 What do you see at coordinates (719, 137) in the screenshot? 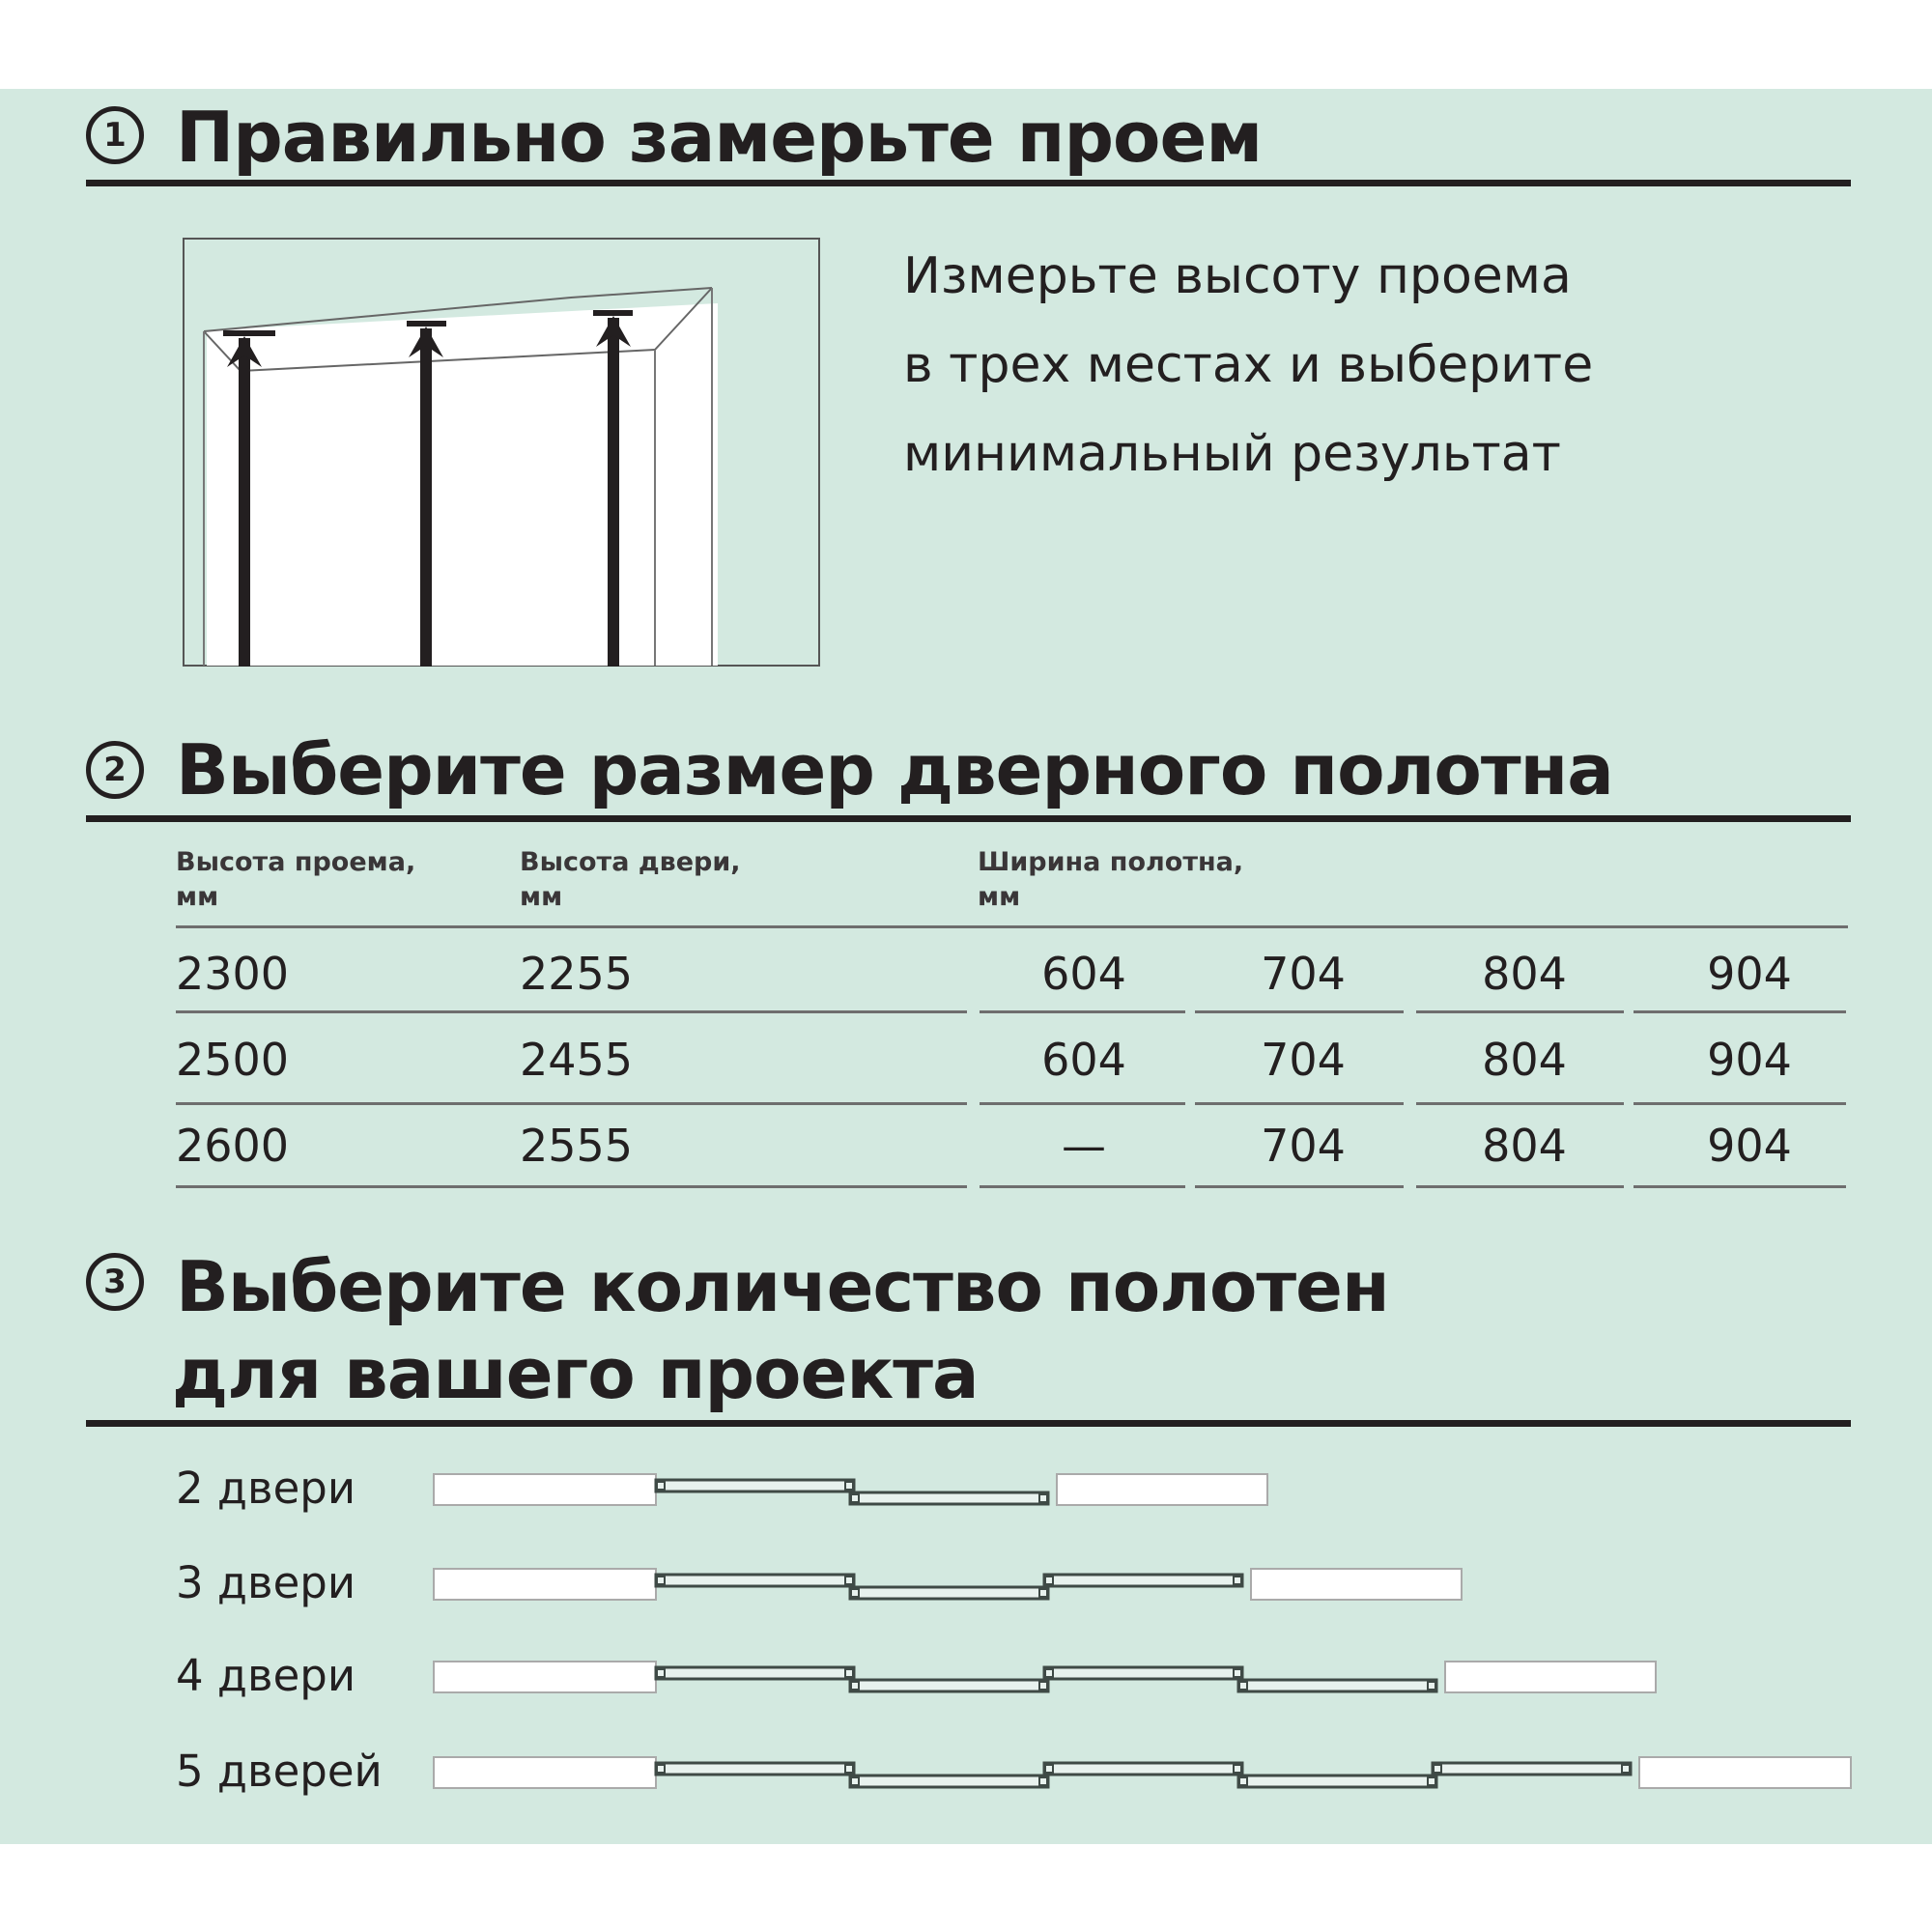
I see `step-1-title: Правильно замерьте проем` at bounding box center [719, 137].